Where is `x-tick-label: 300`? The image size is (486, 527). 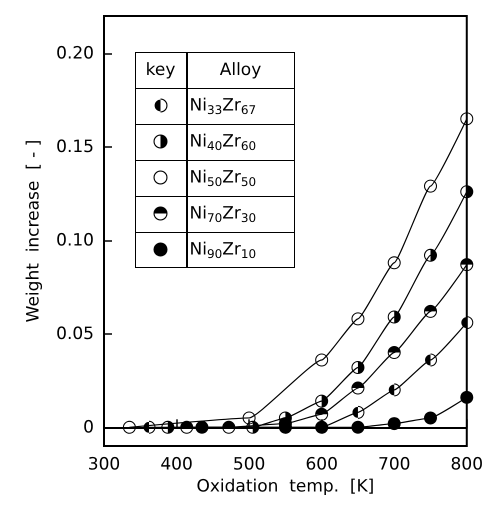
x-tick-label: 300 is located at coordinates (104, 464).